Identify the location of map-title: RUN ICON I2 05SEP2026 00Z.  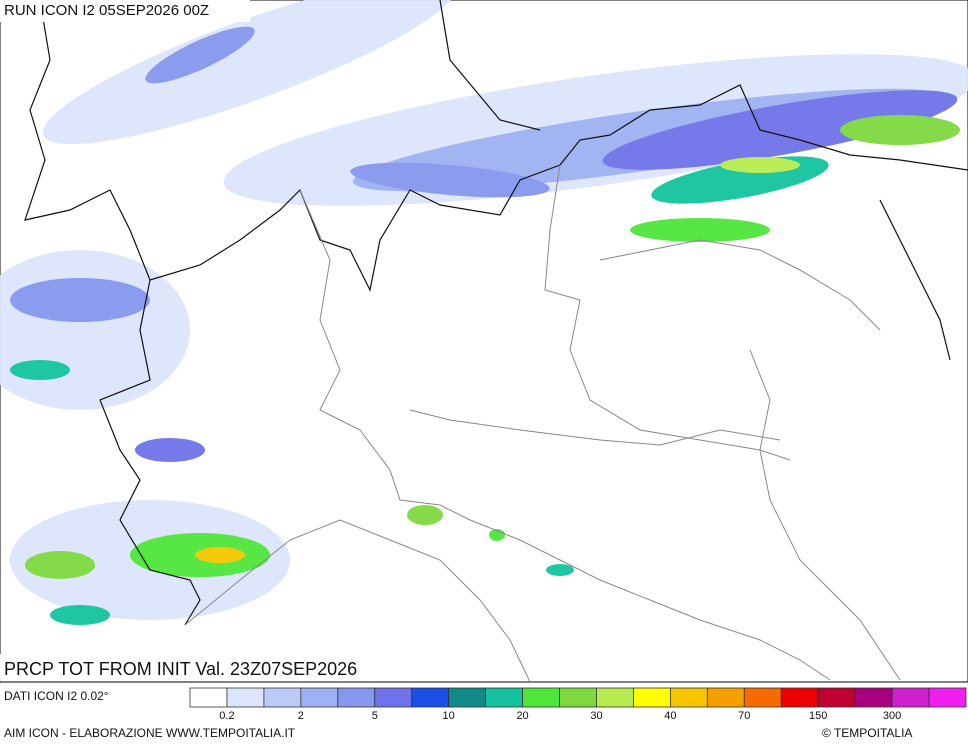
(106, 10).